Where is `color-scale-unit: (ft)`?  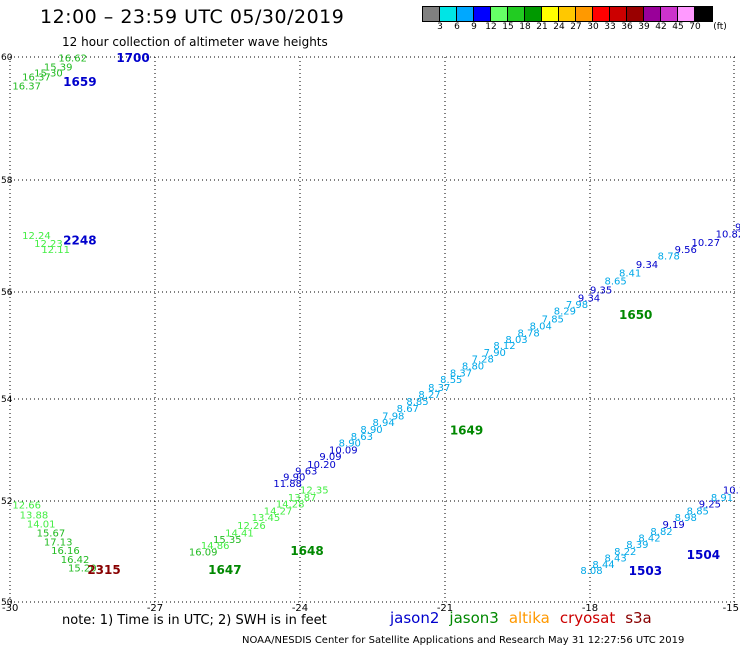
color-scale-unit: (ft) is located at coordinates (720, 27).